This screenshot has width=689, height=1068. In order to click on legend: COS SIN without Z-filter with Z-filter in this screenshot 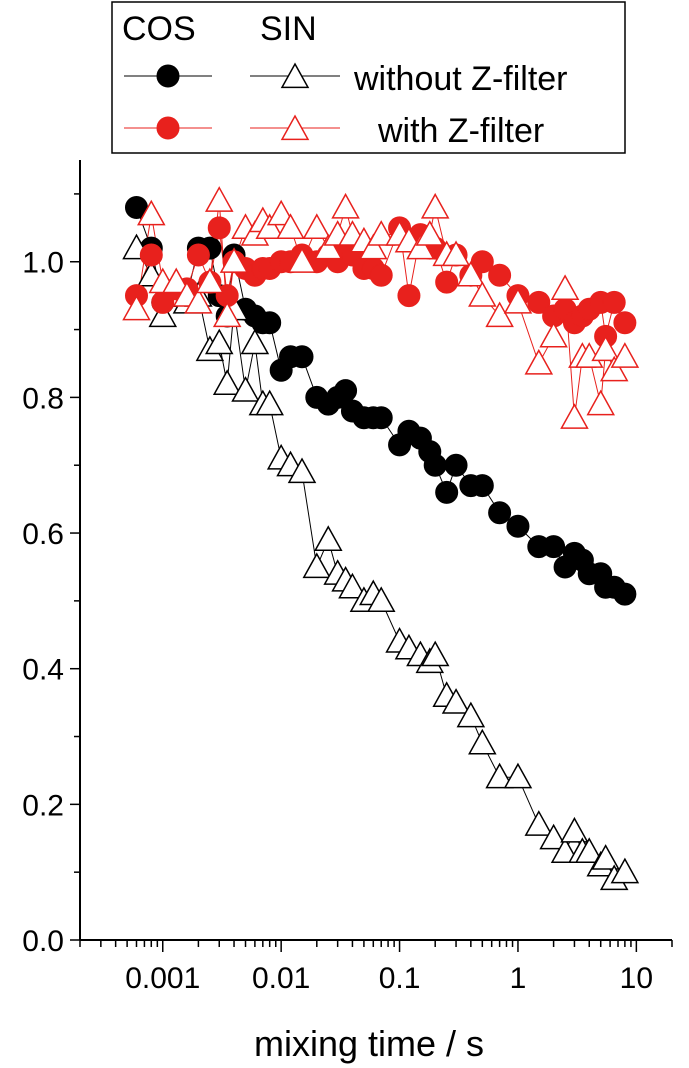, I will do `click(368, 77)`.